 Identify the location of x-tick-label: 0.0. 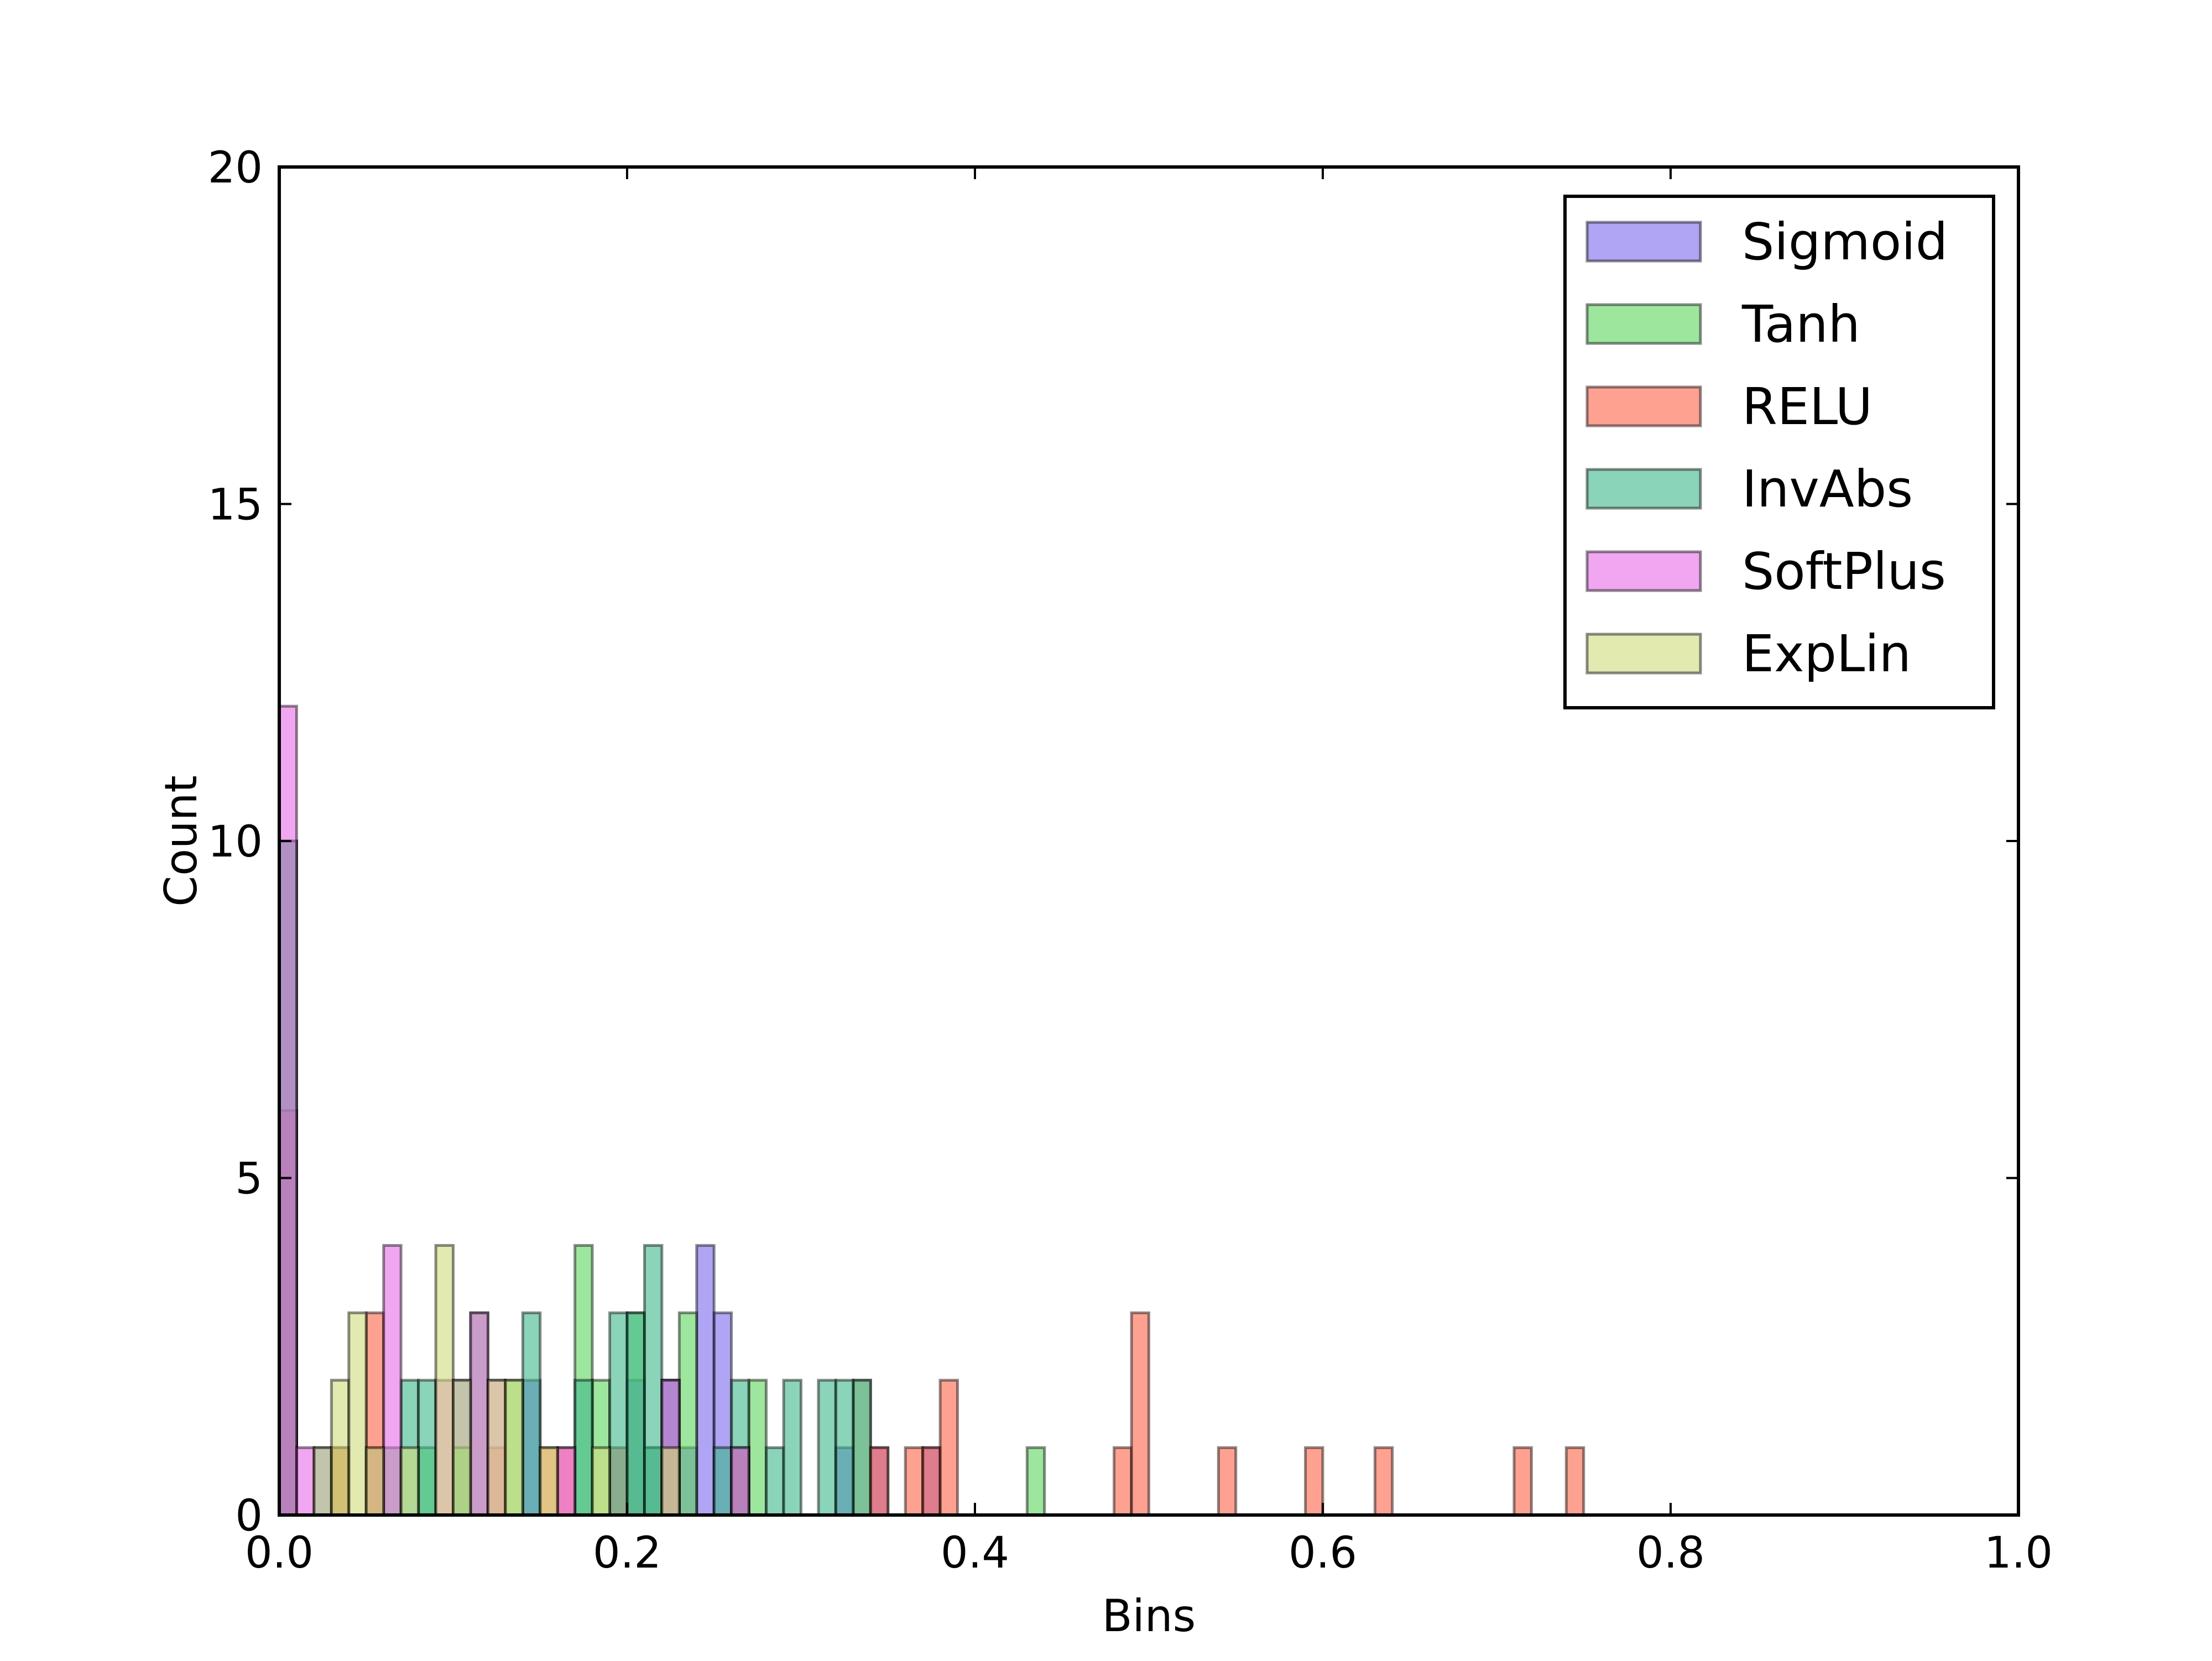
(280, 1553).